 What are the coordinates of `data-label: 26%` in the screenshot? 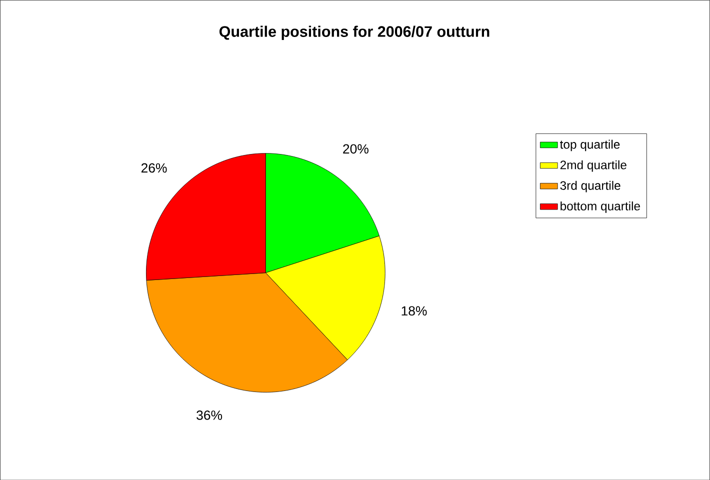 It's located at (154, 168).